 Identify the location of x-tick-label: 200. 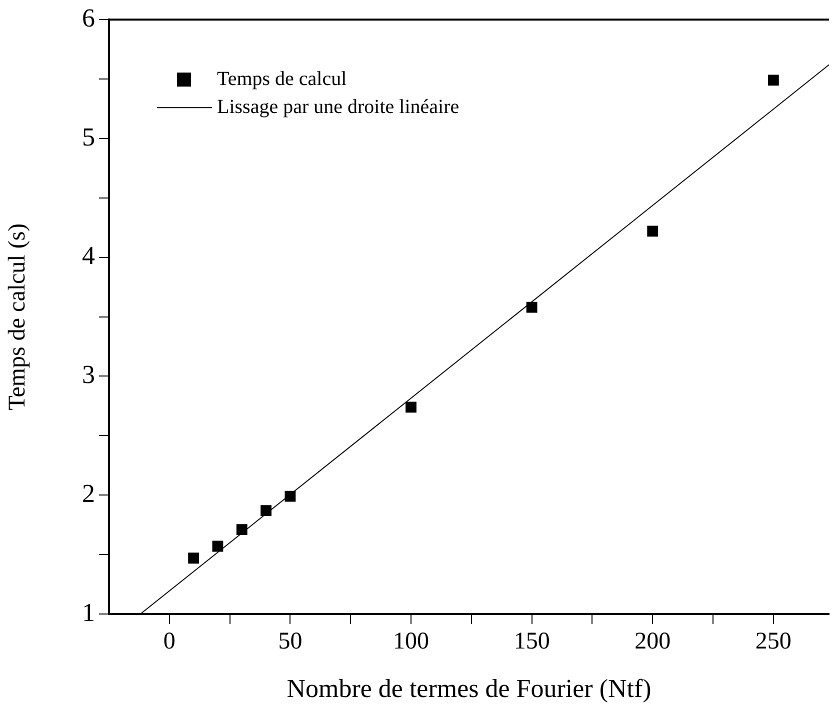
(652, 641).